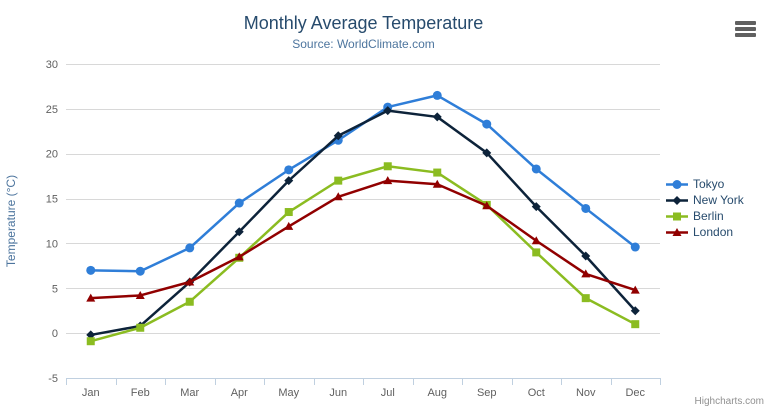 Image resolution: width=769 pixels, height=416 pixels. Describe the element at coordinates (52, 244) in the screenshot. I see `y-axis-label: 10` at that location.